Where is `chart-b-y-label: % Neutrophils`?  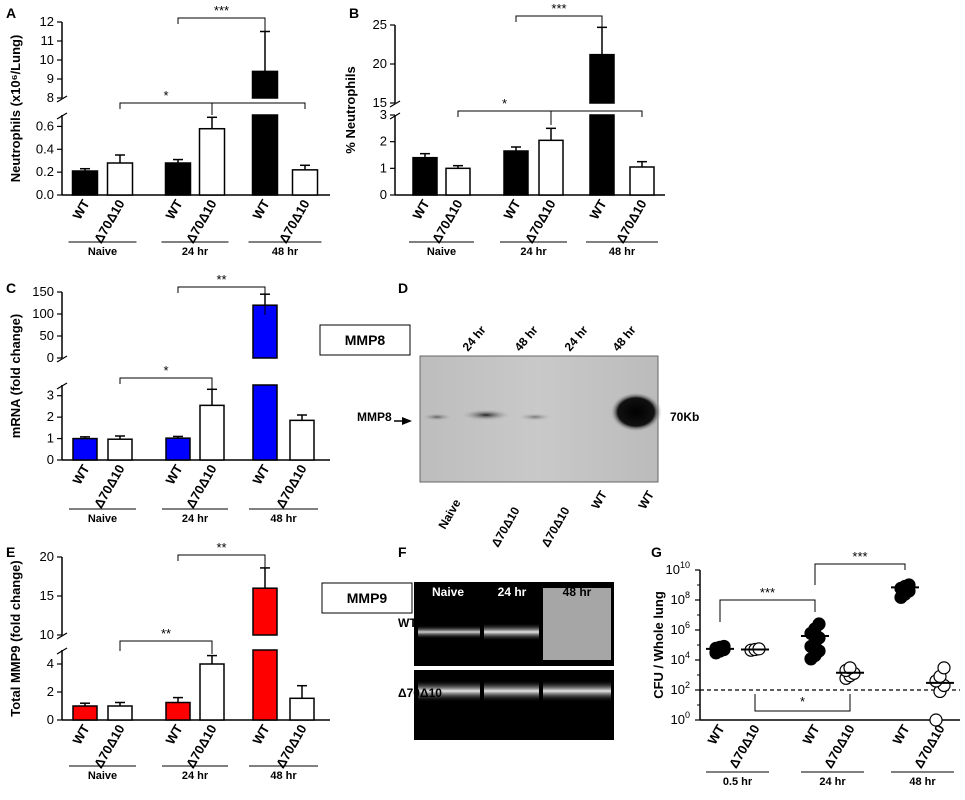
chart-b-y-label: % Neutrophils is located at coordinates (350, 109).